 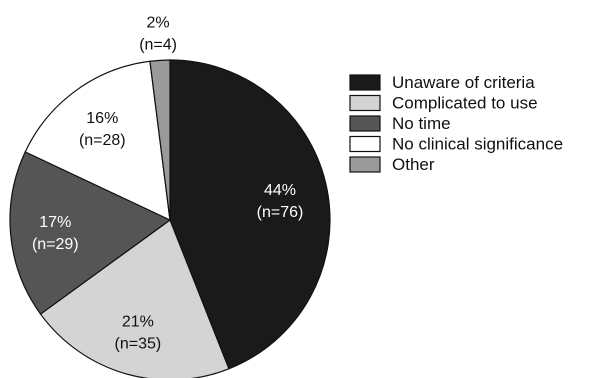 I want to click on legend-swatch-other, so click(x=365, y=164).